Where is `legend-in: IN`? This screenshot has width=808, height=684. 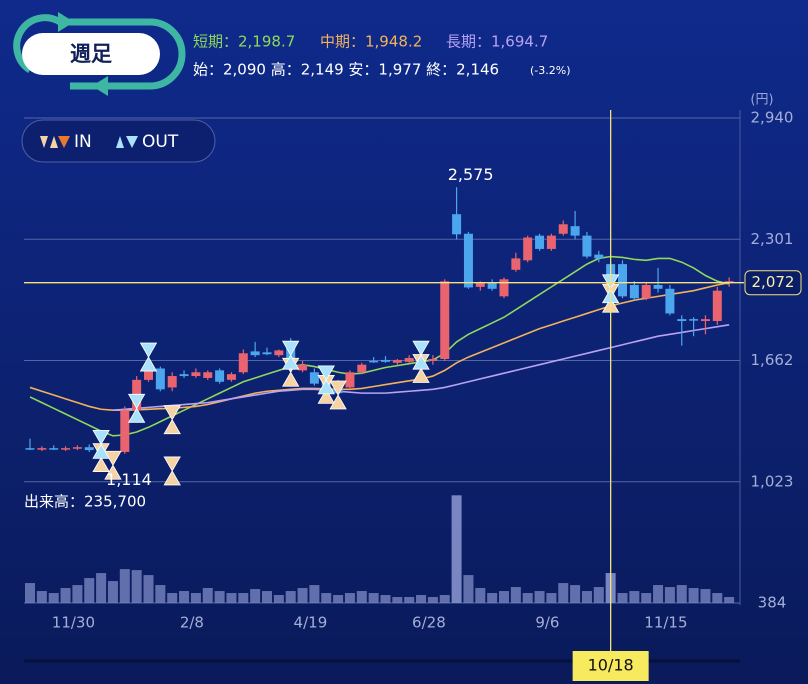 legend-in: IN is located at coordinates (83, 142).